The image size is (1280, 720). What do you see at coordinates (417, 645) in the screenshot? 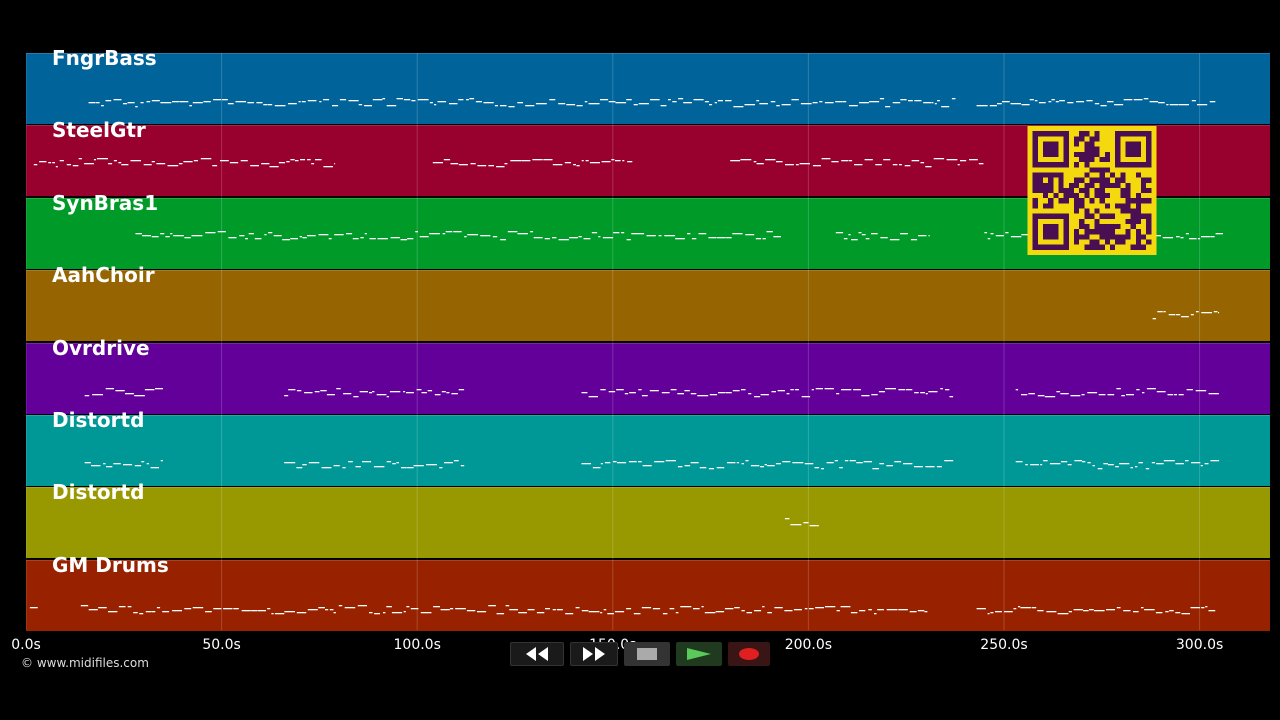
I see `time-tick-label: 100.0s` at bounding box center [417, 645].